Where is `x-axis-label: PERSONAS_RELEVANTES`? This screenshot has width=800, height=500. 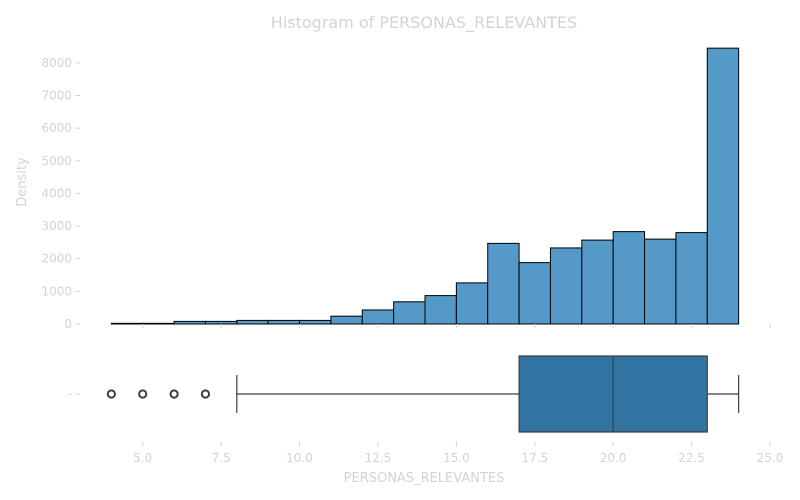
x-axis-label: PERSONAS_RELEVANTES is located at coordinates (424, 478).